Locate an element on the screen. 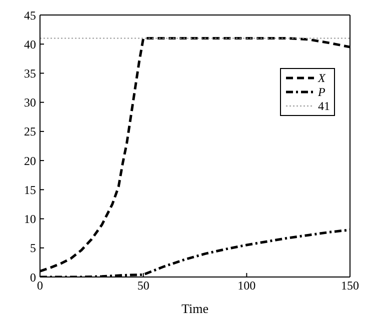 The width and height of the screenshot is (373, 321). y-tick-label: 40 is located at coordinates (30, 44).